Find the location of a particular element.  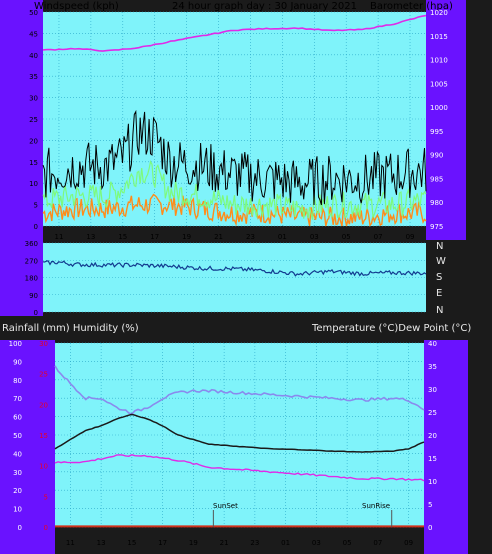

bottom-right-axis-strip is located at coordinates (446, 447).